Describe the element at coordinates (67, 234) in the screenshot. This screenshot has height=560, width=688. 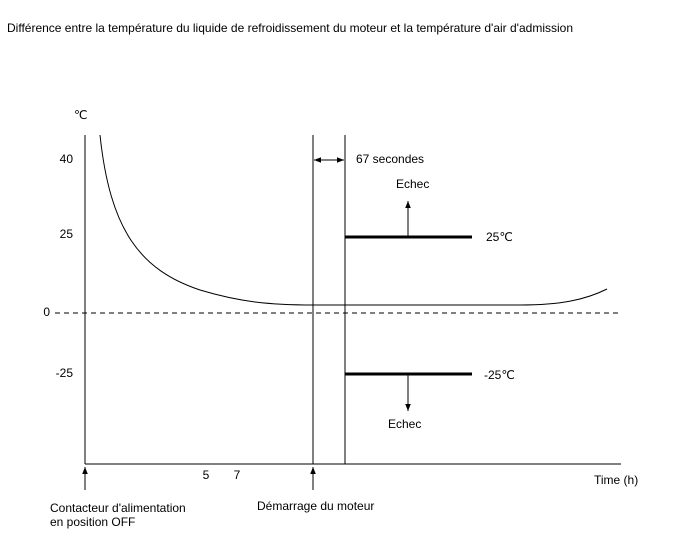
I see `y-label: 25` at that location.